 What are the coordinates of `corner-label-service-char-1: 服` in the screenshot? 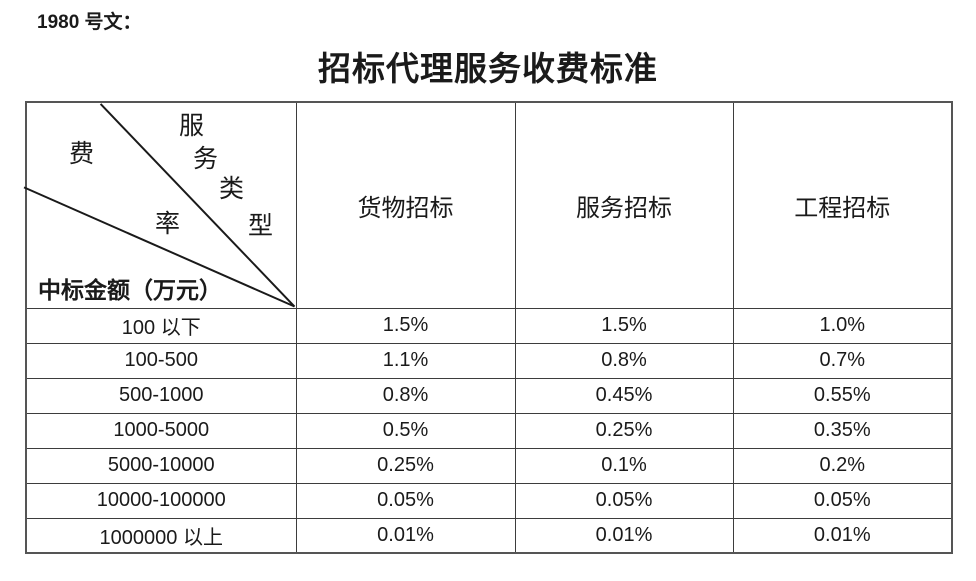 It's located at (192, 125).